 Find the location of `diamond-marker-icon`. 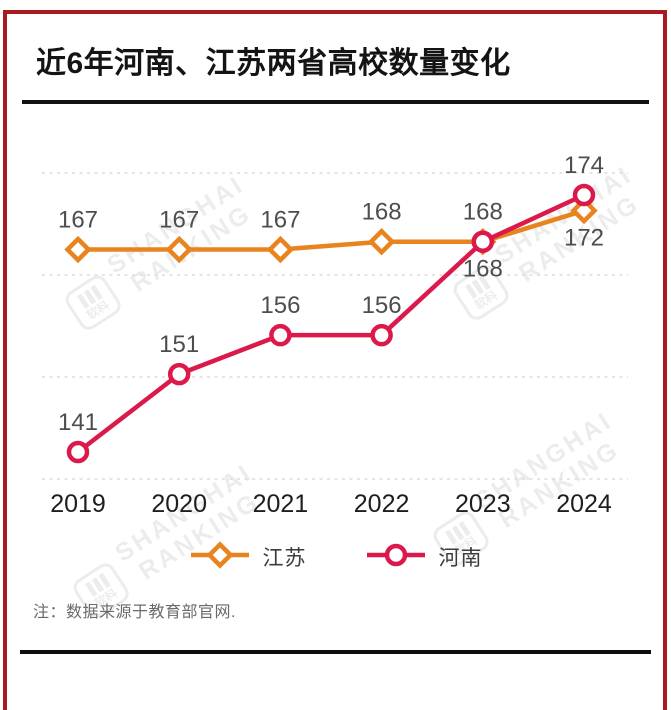

diamond-marker-icon is located at coordinates (219, 554).